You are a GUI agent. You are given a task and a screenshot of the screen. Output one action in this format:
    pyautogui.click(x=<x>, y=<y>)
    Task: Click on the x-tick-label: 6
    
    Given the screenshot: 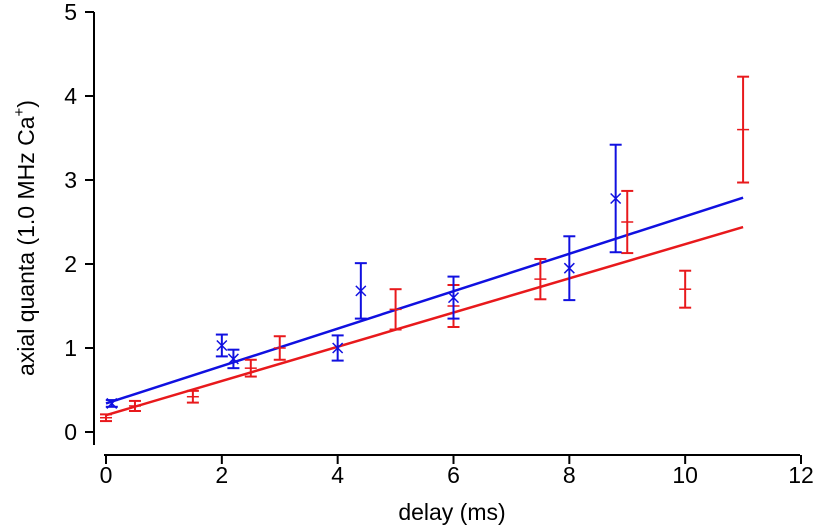 What is the action you would take?
    pyautogui.click(x=453, y=475)
    